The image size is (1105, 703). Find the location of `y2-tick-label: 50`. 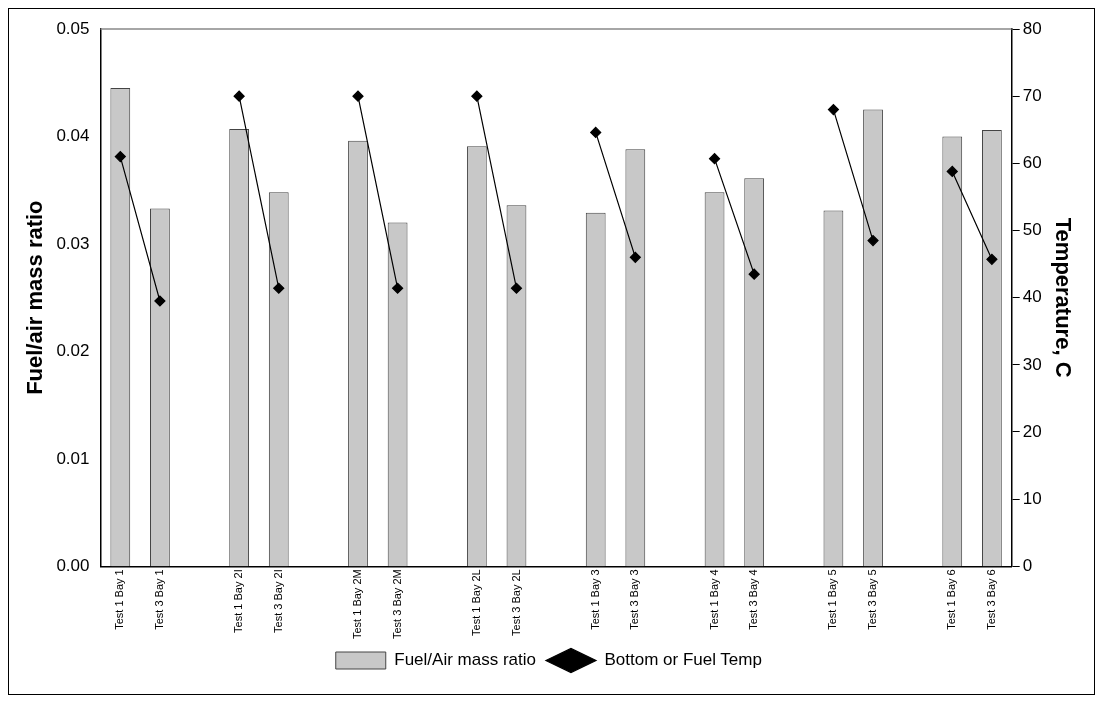

y2-tick-label: 50 is located at coordinates (1032, 230).